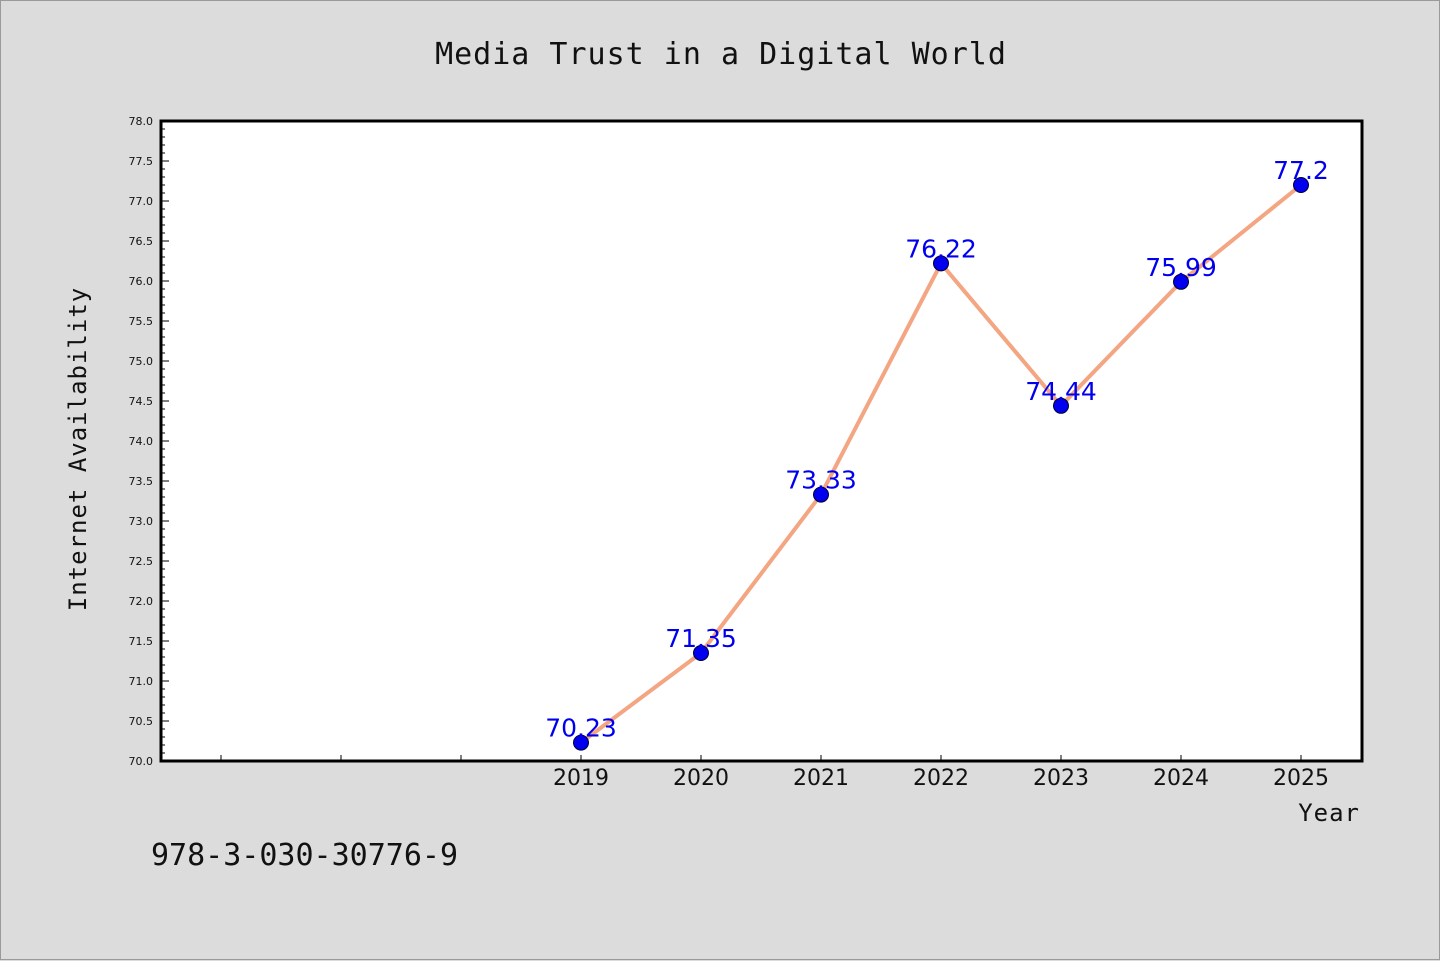  What do you see at coordinates (141, 721) in the screenshot?
I see `y-tick-label: 70.5` at bounding box center [141, 721].